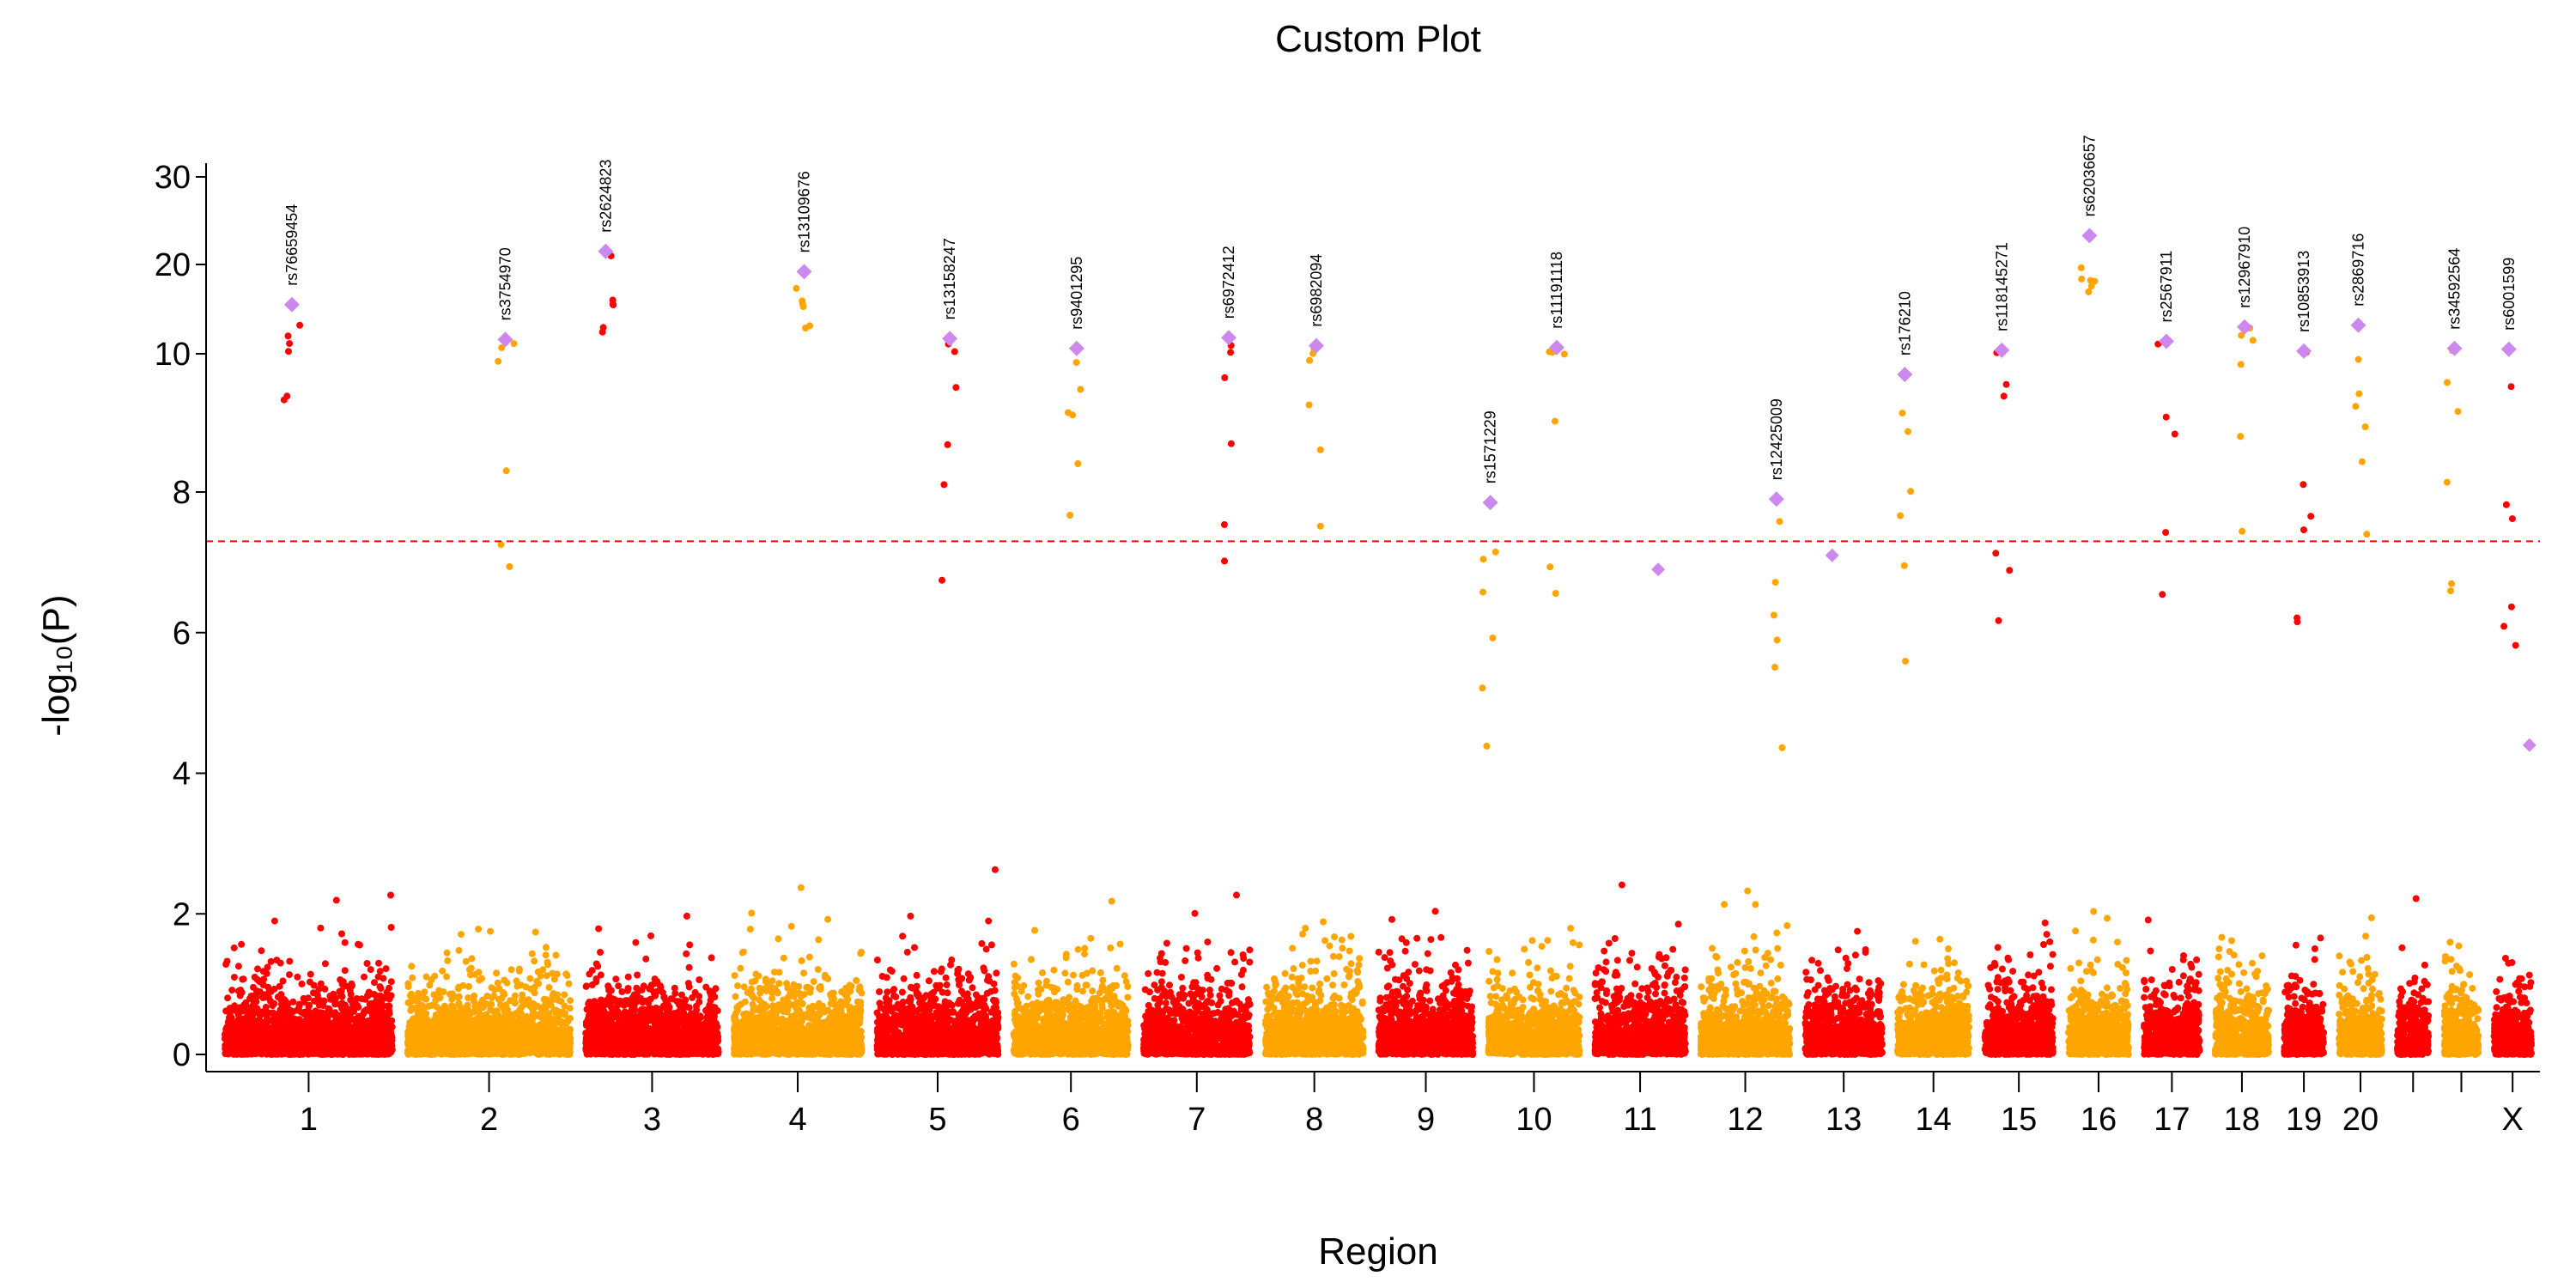 This screenshot has height=1288, width=2576. What do you see at coordinates (1378, 39) in the screenshot?
I see `chart-title: Custom Plot` at bounding box center [1378, 39].